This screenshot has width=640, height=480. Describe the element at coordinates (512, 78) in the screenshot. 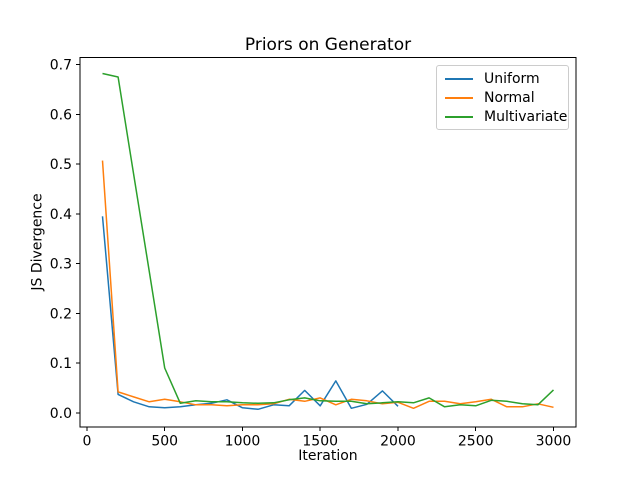

I see `legend-label-uniform: Uniform` at that location.